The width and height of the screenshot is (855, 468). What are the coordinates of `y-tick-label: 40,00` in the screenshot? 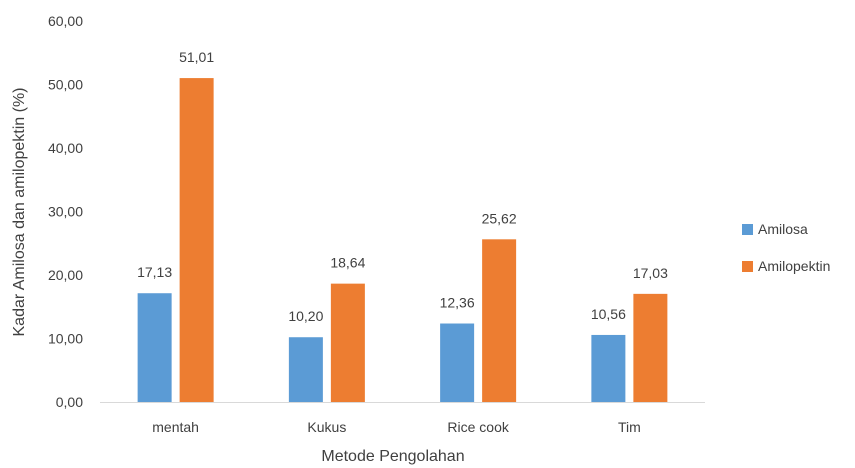 It's located at (65, 148).